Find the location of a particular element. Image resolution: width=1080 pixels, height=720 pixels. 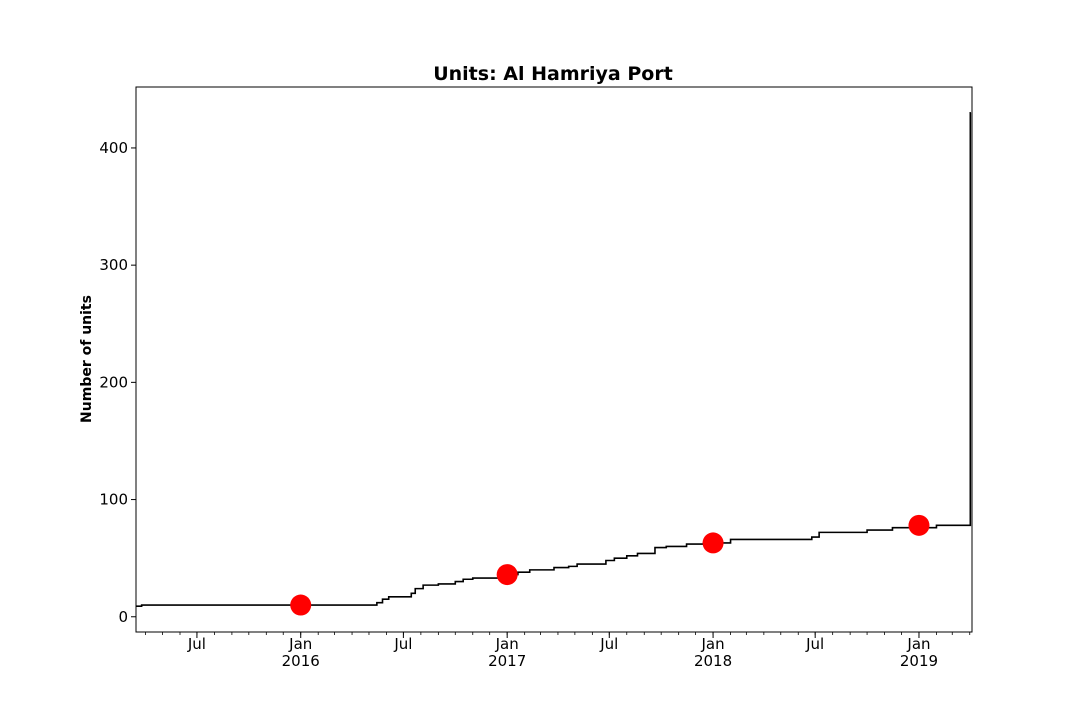

chart-title: Units: Al Hamriya Port is located at coordinates (553, 74).